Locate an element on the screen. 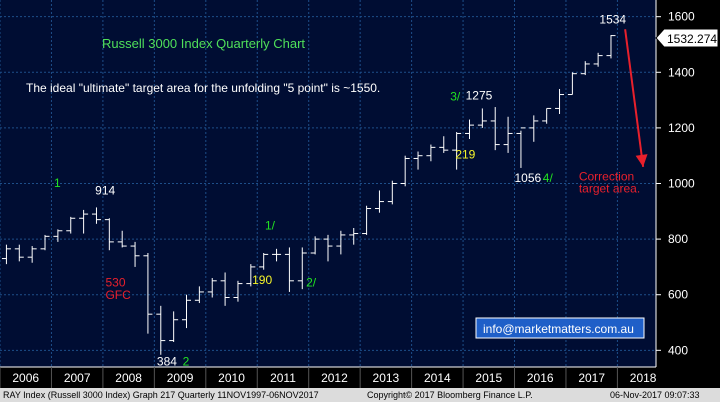  annotation-label: 1534 is located at coordinates (612, 20).